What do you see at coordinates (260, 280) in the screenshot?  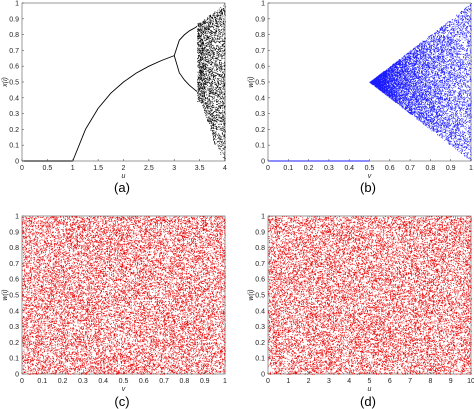 I see `y-tick-label-d-6: 0.6` at bounding box center [260, 280].